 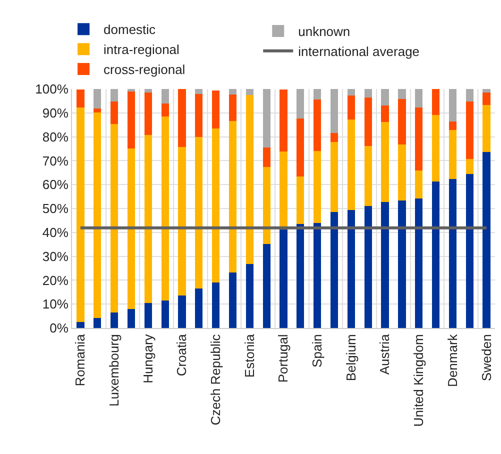 What do you see at coordinates (52, 89) in the screenshot?
I see `y-tick-label: 100%` at bounding box center [52, 89].